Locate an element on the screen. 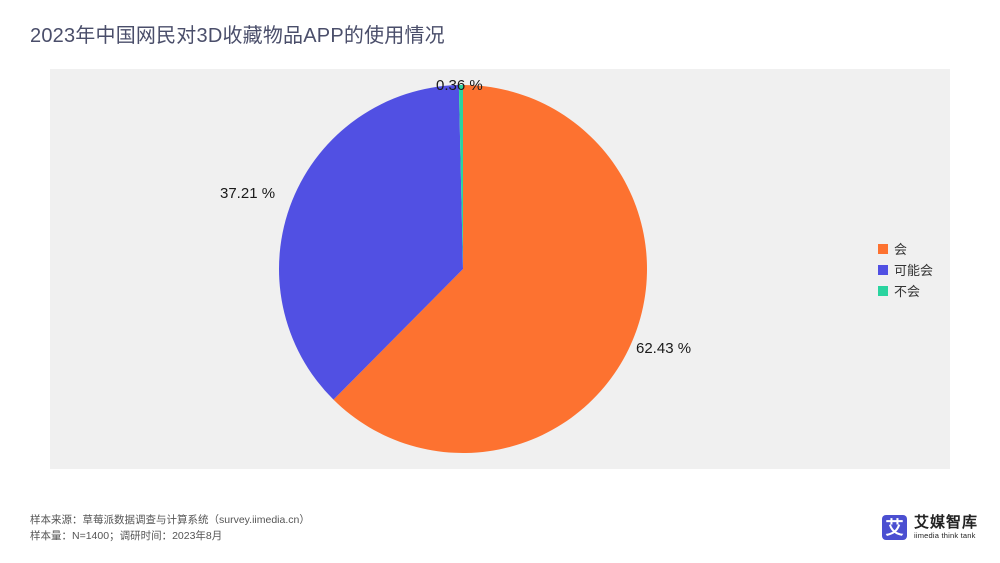  legend-label: 会 is located at coordinates (901, 249).